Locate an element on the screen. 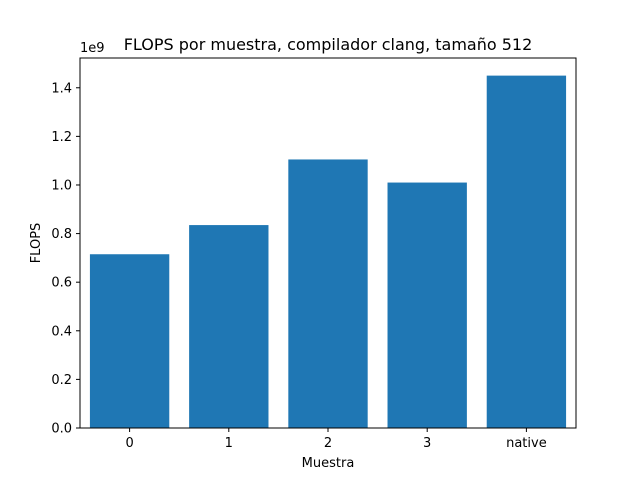  x-axis-label: Muestra is located at coordinates (328, 463).